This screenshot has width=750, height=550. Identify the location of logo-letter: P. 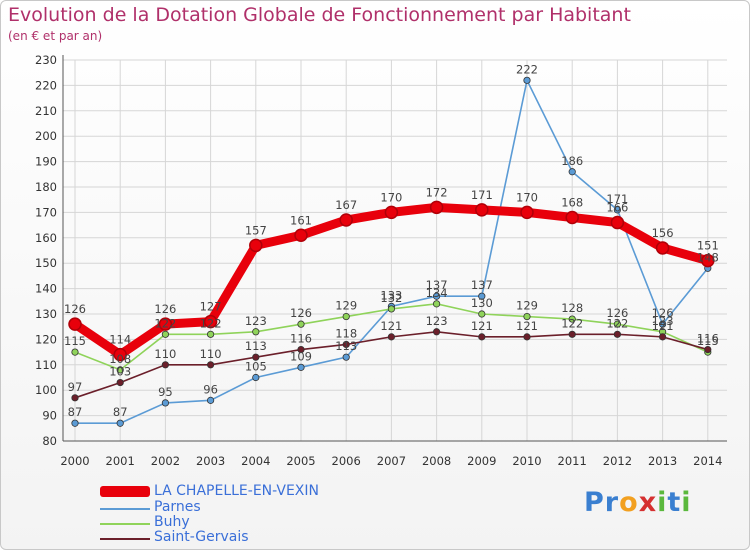
(594, 502).